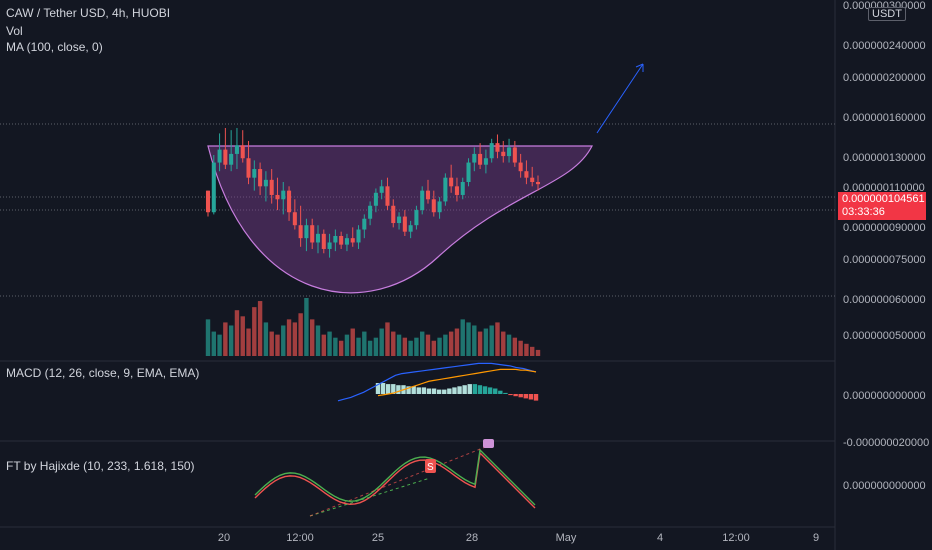 Image resolution: width=932 pixels, height=550 pixels. What do you see at coordinates (370, 497) in the screenshot?
I see `ft-support-line` at bounding box center [370, 497].